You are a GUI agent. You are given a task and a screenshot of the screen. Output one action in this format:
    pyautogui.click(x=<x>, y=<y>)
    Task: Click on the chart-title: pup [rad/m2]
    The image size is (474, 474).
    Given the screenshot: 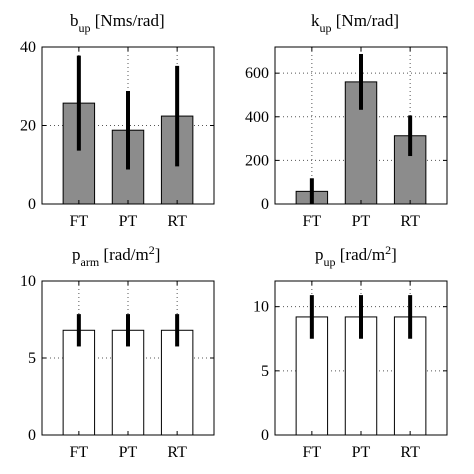 What is the action you would take?
    pyautogui.click(x=356, y=256)
    